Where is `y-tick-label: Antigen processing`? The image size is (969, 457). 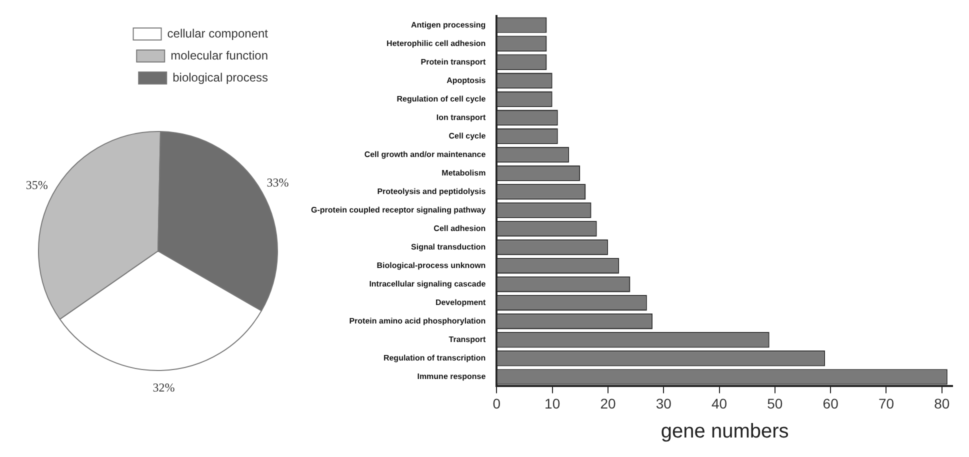 y-tick-label: Antigen processing is located at coordinates (448, 25).